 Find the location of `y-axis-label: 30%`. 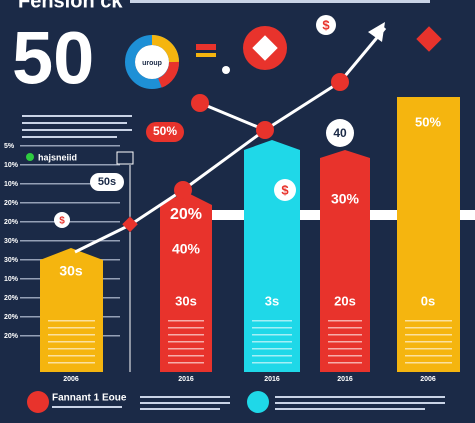

y-axis-label: 30% is located at coordinates (11, 241).